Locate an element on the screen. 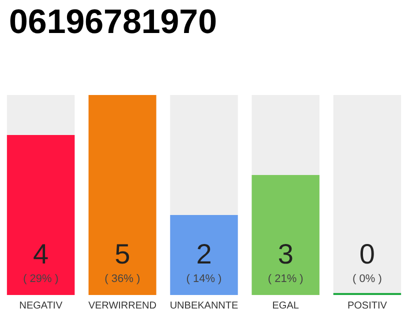 This screenshot has height=320, width=410. data-label: 3 ( 21% ) is located at coordinates (286, 261).